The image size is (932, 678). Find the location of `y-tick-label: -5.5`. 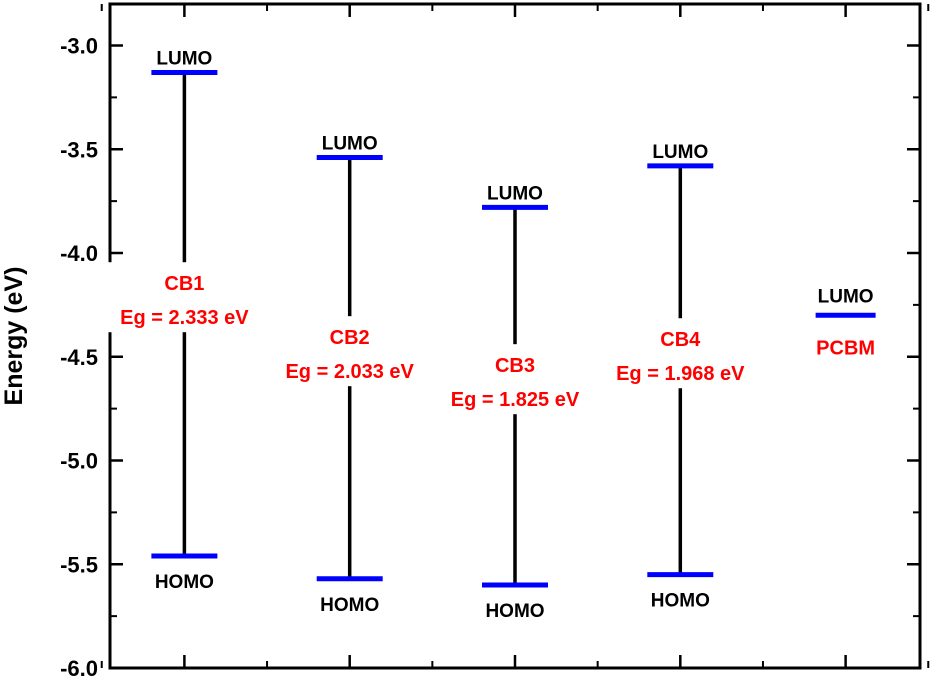

y-tick-label: -5.5 is located at coordinates (79, 564).